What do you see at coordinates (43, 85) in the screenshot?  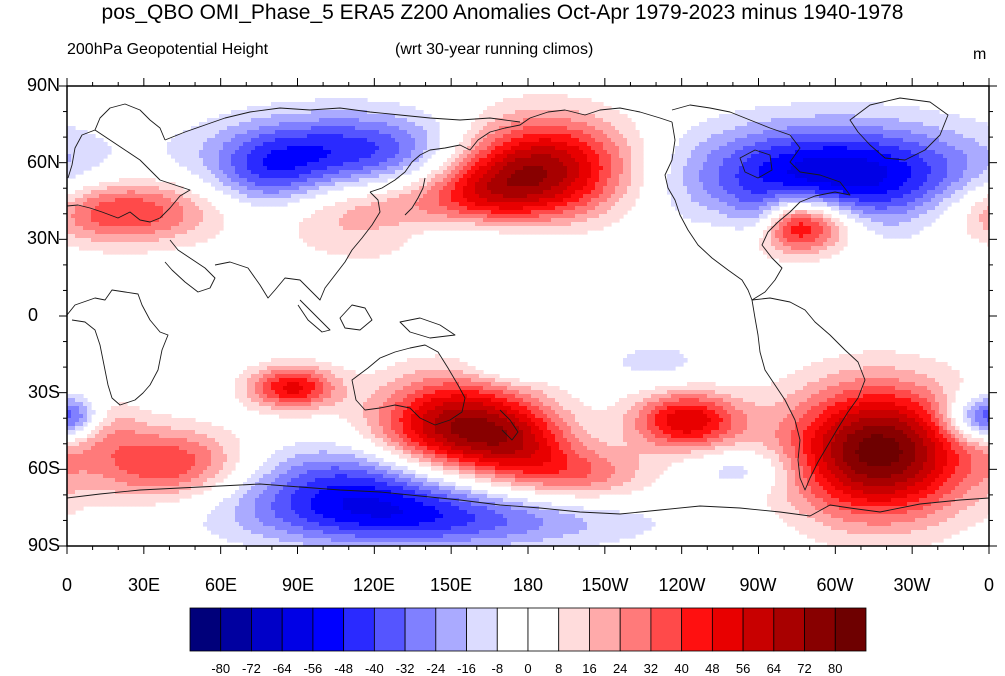 I see `lat-label-90n: 90N` at bounding box center [43, 85].